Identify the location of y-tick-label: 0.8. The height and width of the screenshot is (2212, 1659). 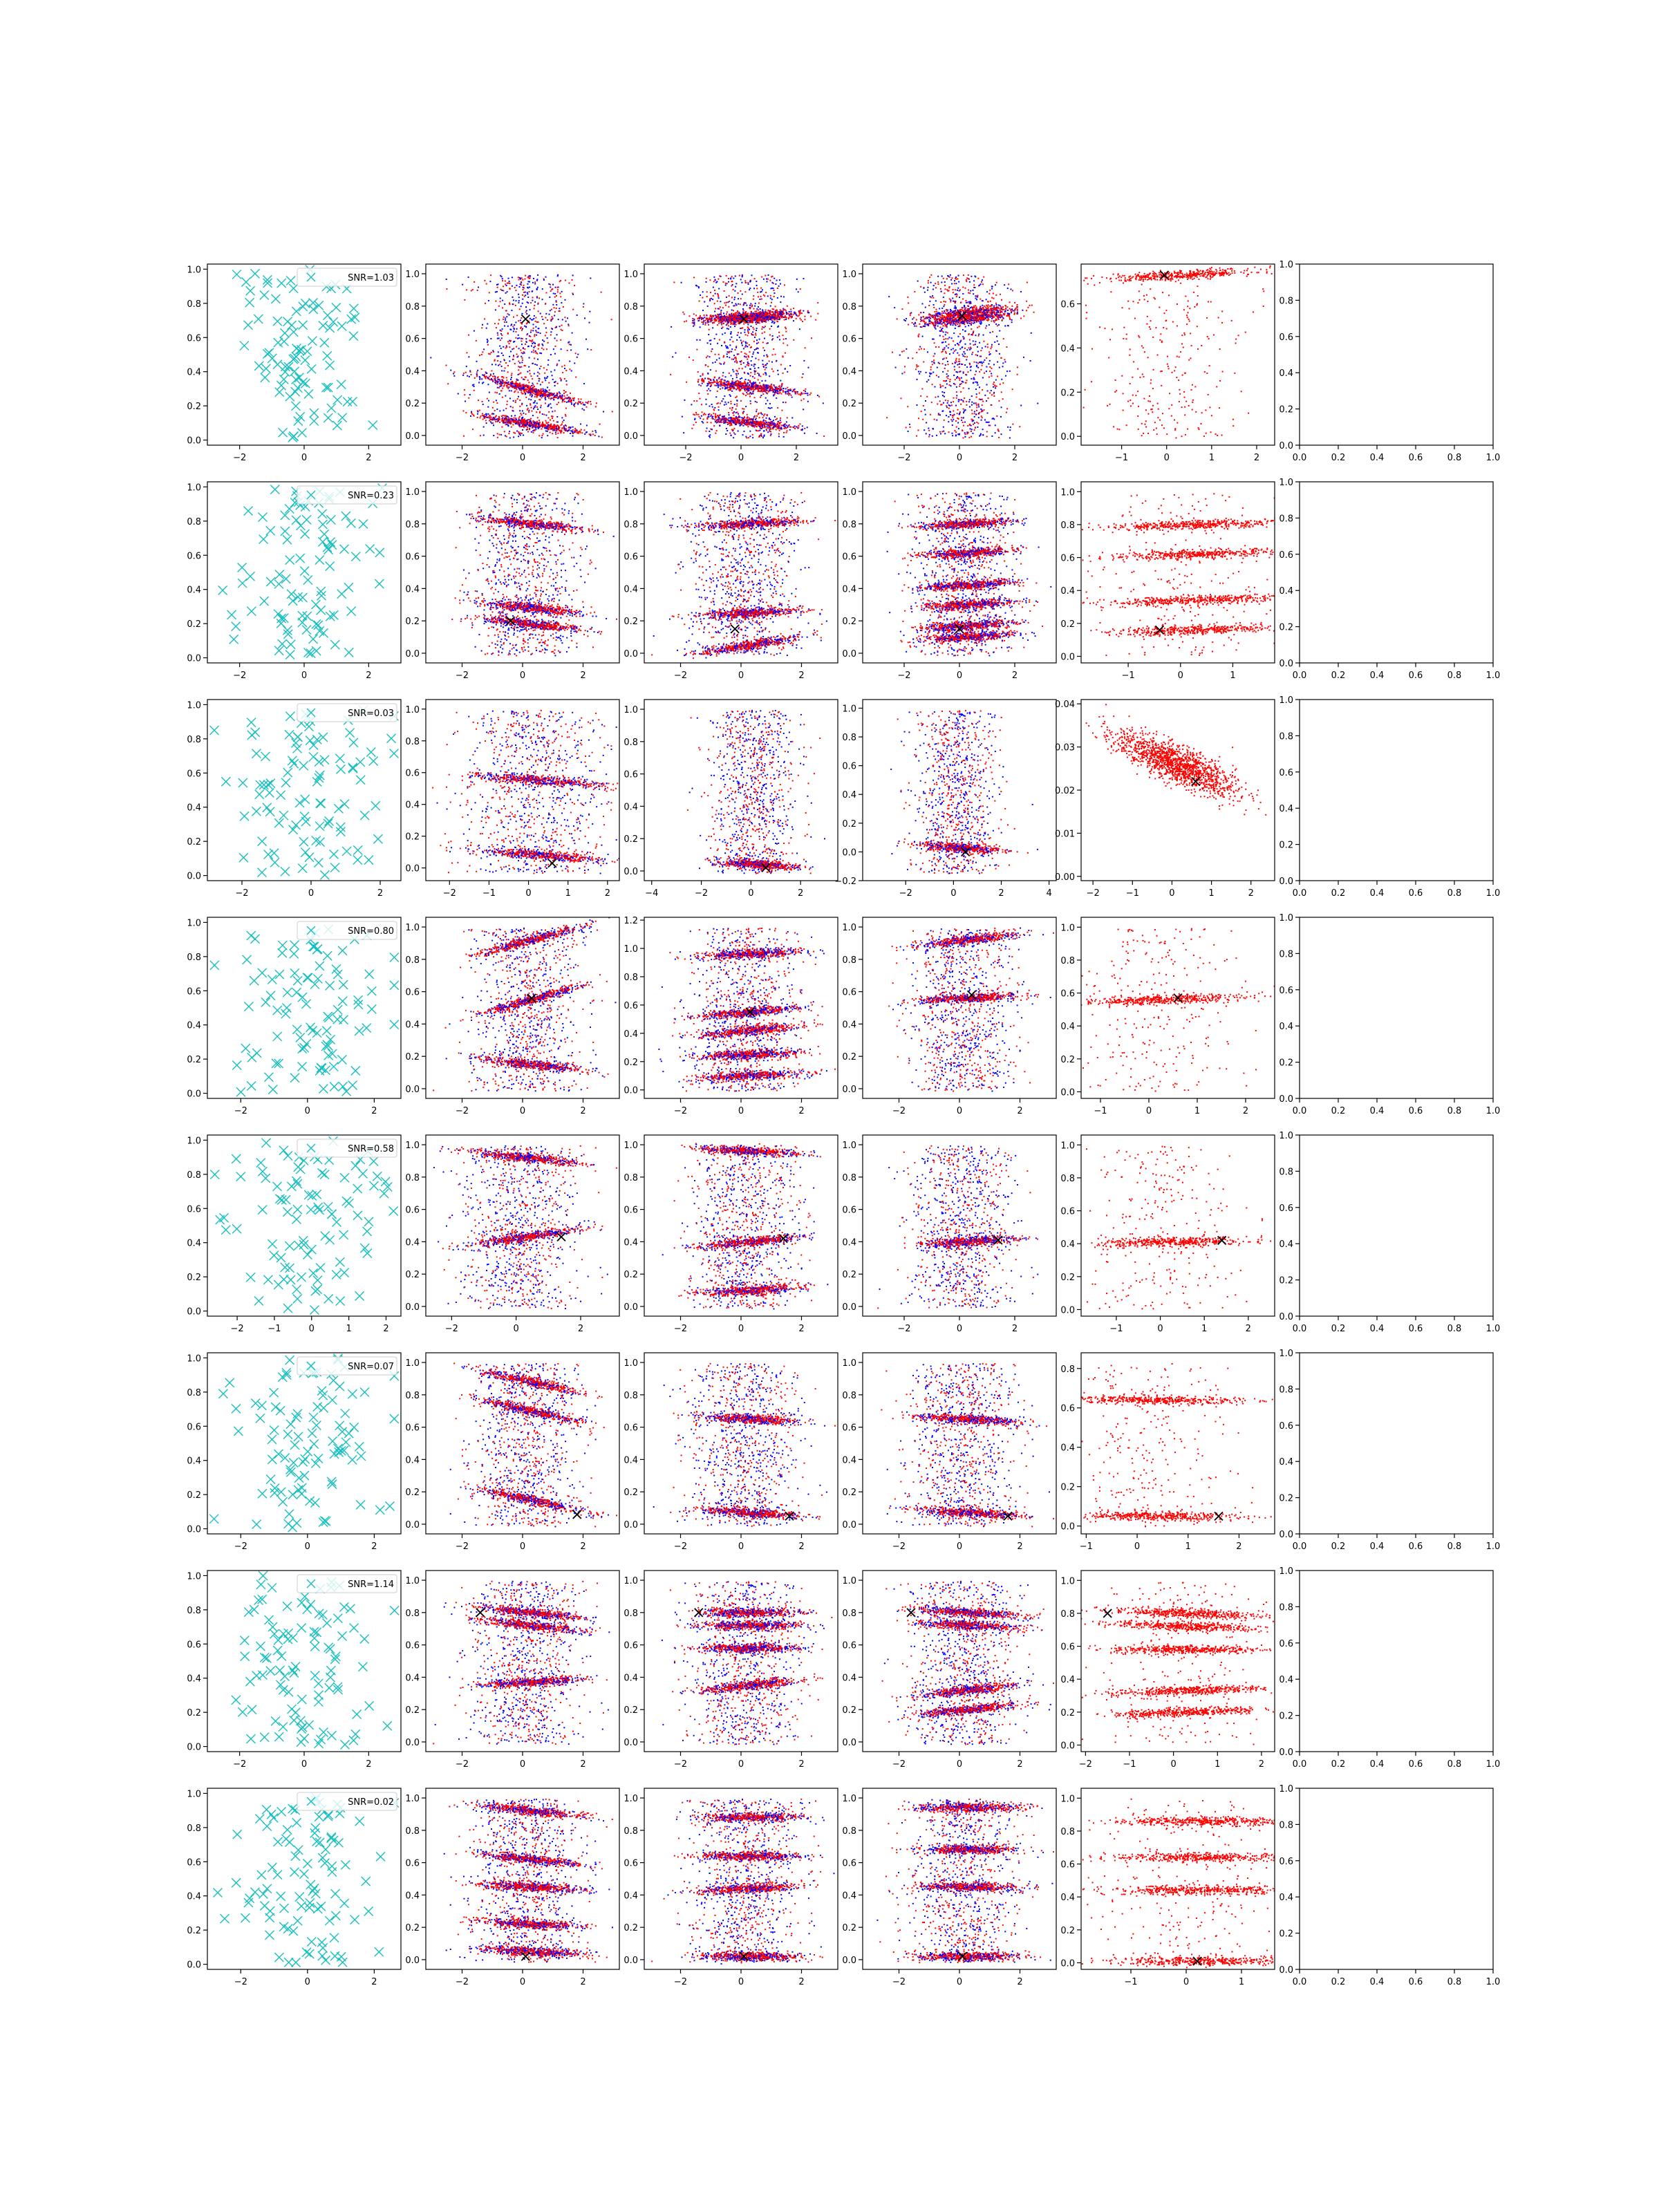
(412, 307).